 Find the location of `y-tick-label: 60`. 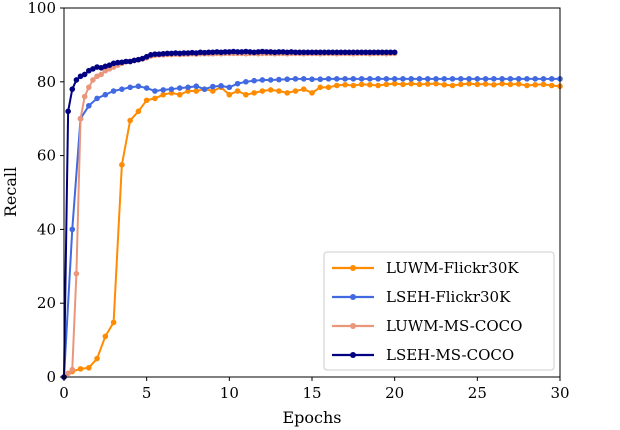

y-tick-label: 60 is located at coordinates (46, 156).